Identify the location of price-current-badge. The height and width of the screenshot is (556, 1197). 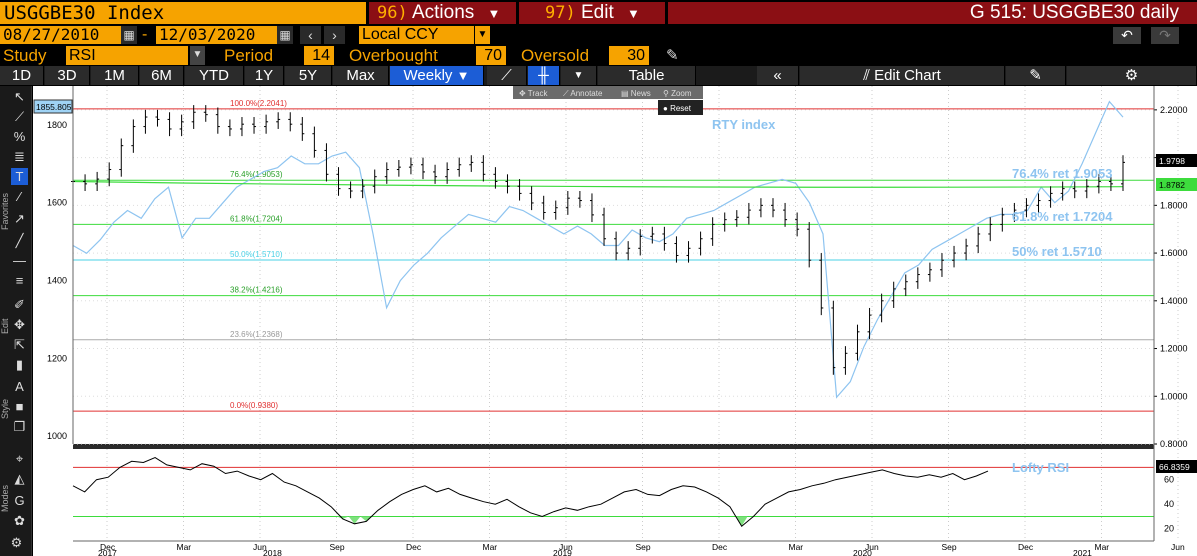
(1176, 160).